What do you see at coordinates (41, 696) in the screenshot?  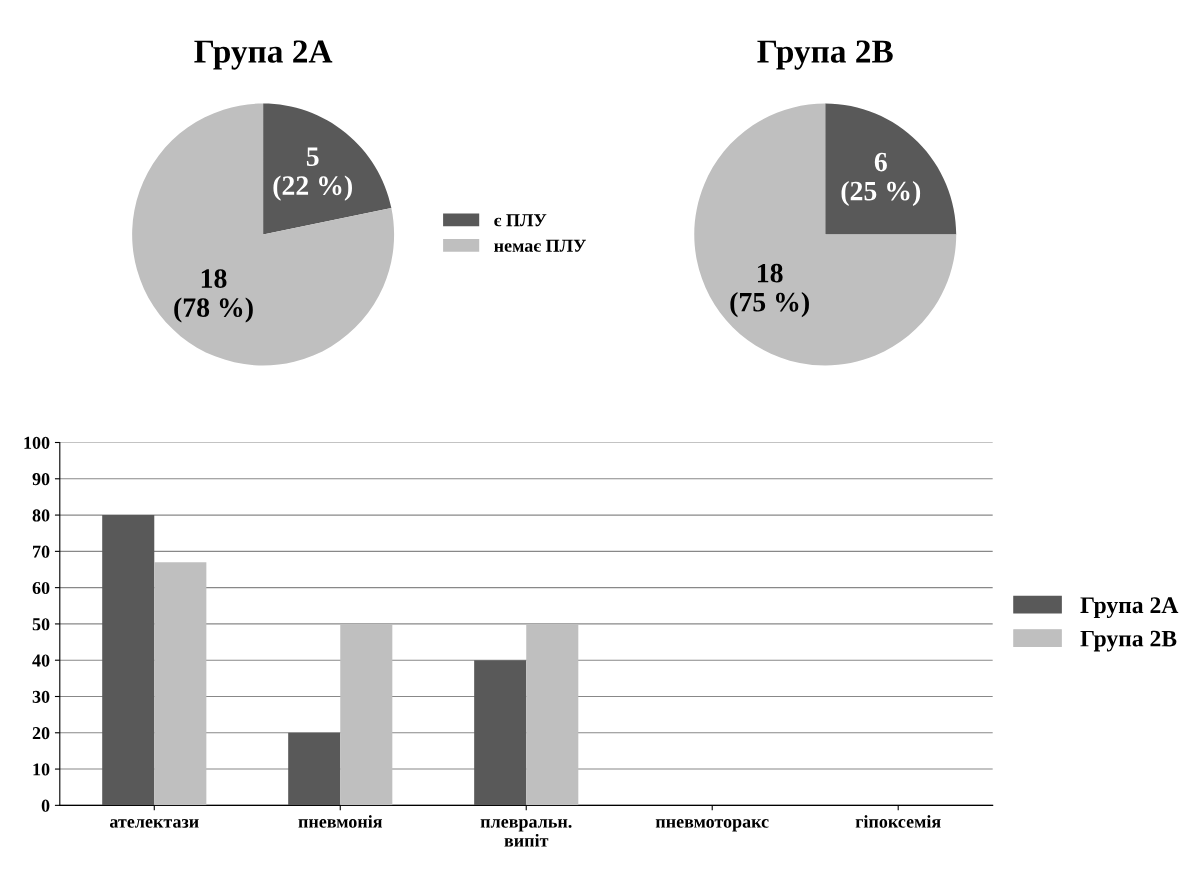 I see `y-tick-label: 30` at bounding box center [41, 696].